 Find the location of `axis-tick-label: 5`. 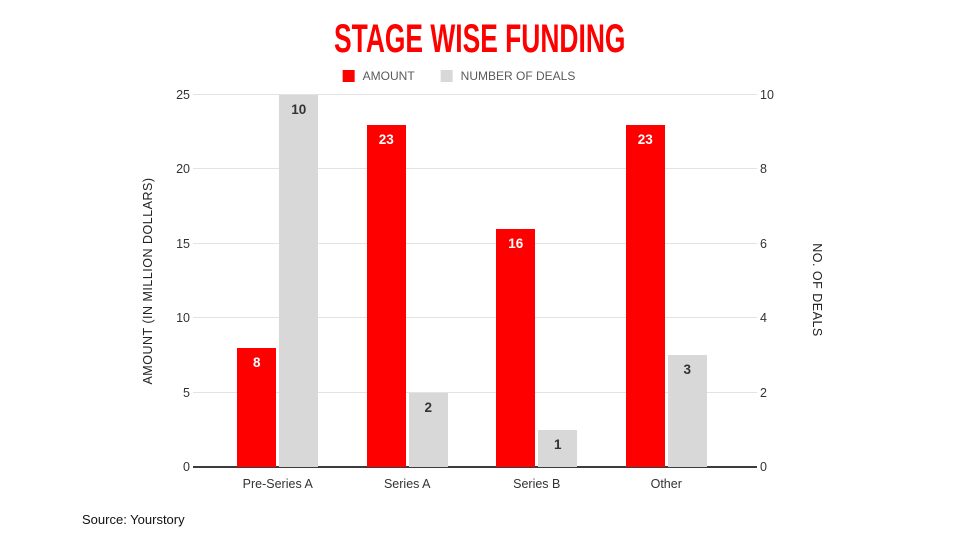

axis-tick-label: 5 is located at coordinates (186, 392).